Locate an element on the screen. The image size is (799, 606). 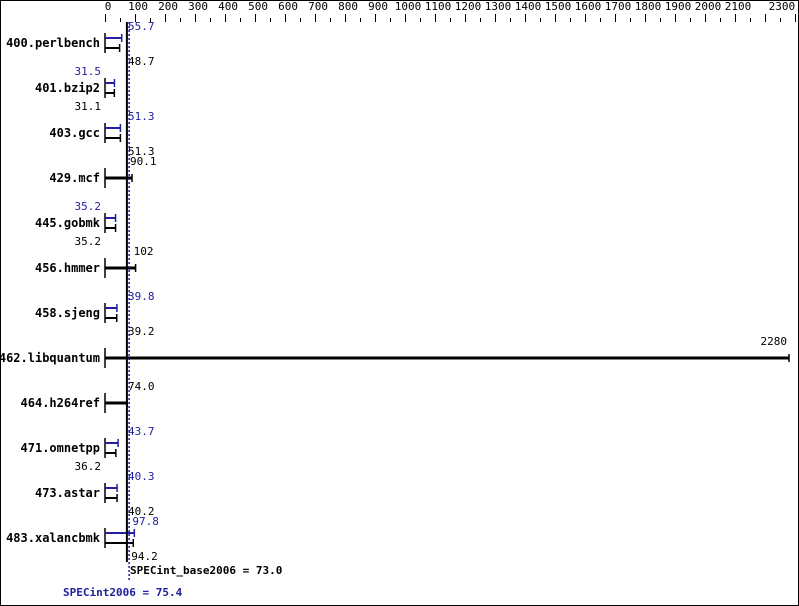
x-tick-label: 700 is located at coordinates (318, 6).